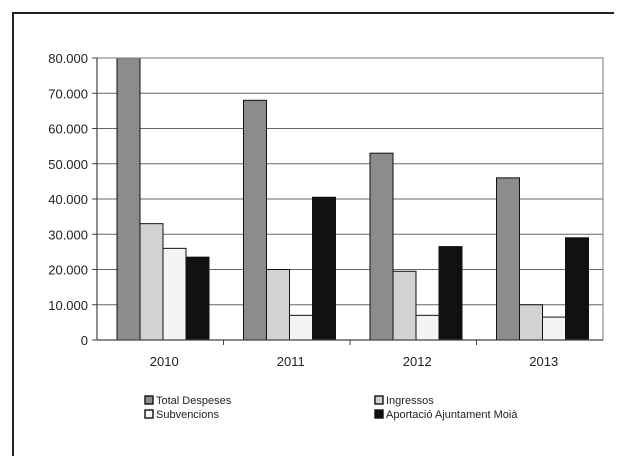 The height and width of the screenshot is (462, 628). What do you see at coordinates (410, 401) in the screenshot?
I see `legend-label: Ingressos` at bounding box center [410, 401].